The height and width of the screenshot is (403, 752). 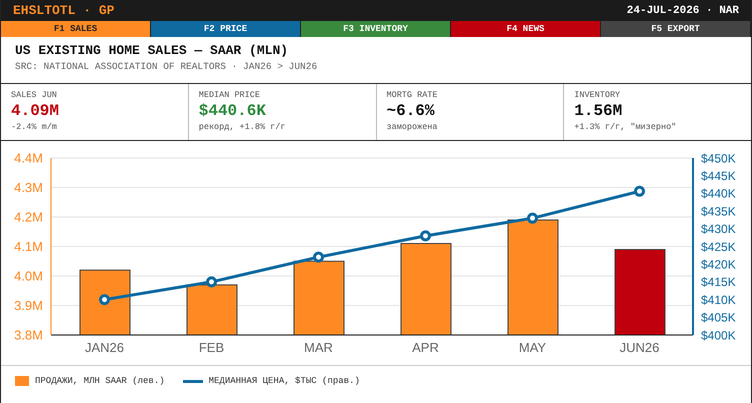 What do you see at coordinates (626, 127) in the screenshot?
I see `text: +1.3% г/г, "мизерно"` at bounding box center [626, 127].